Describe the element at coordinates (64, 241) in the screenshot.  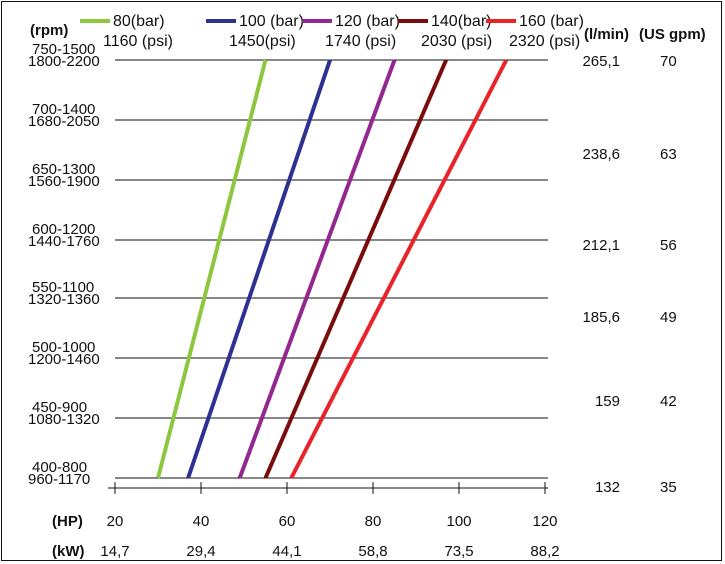
I see `rpm-label-lower: 1440-1760` at that location.